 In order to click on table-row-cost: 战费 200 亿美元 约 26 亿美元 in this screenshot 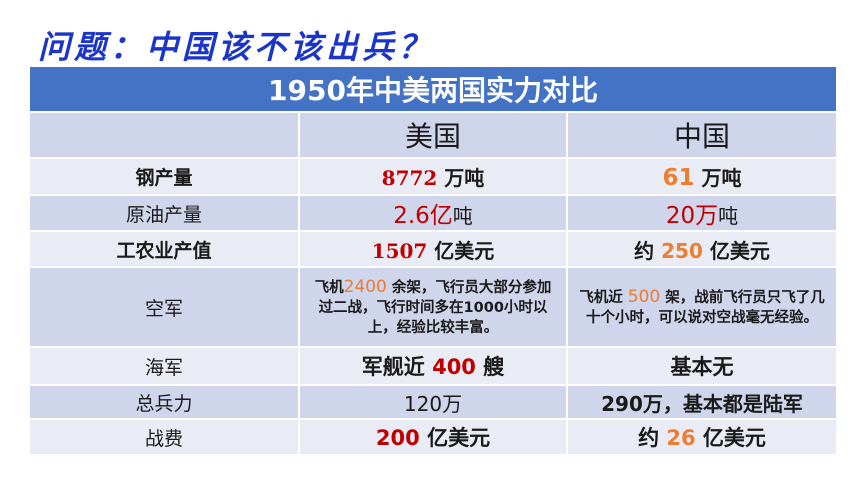, I will do `click(433, 437)`.